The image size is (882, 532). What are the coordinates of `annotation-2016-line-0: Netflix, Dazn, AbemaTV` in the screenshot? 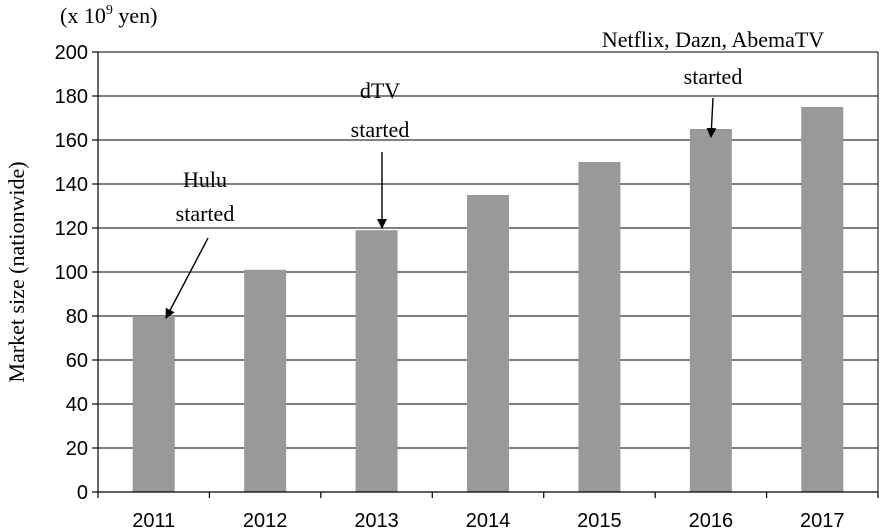 It's located at (713, 39).